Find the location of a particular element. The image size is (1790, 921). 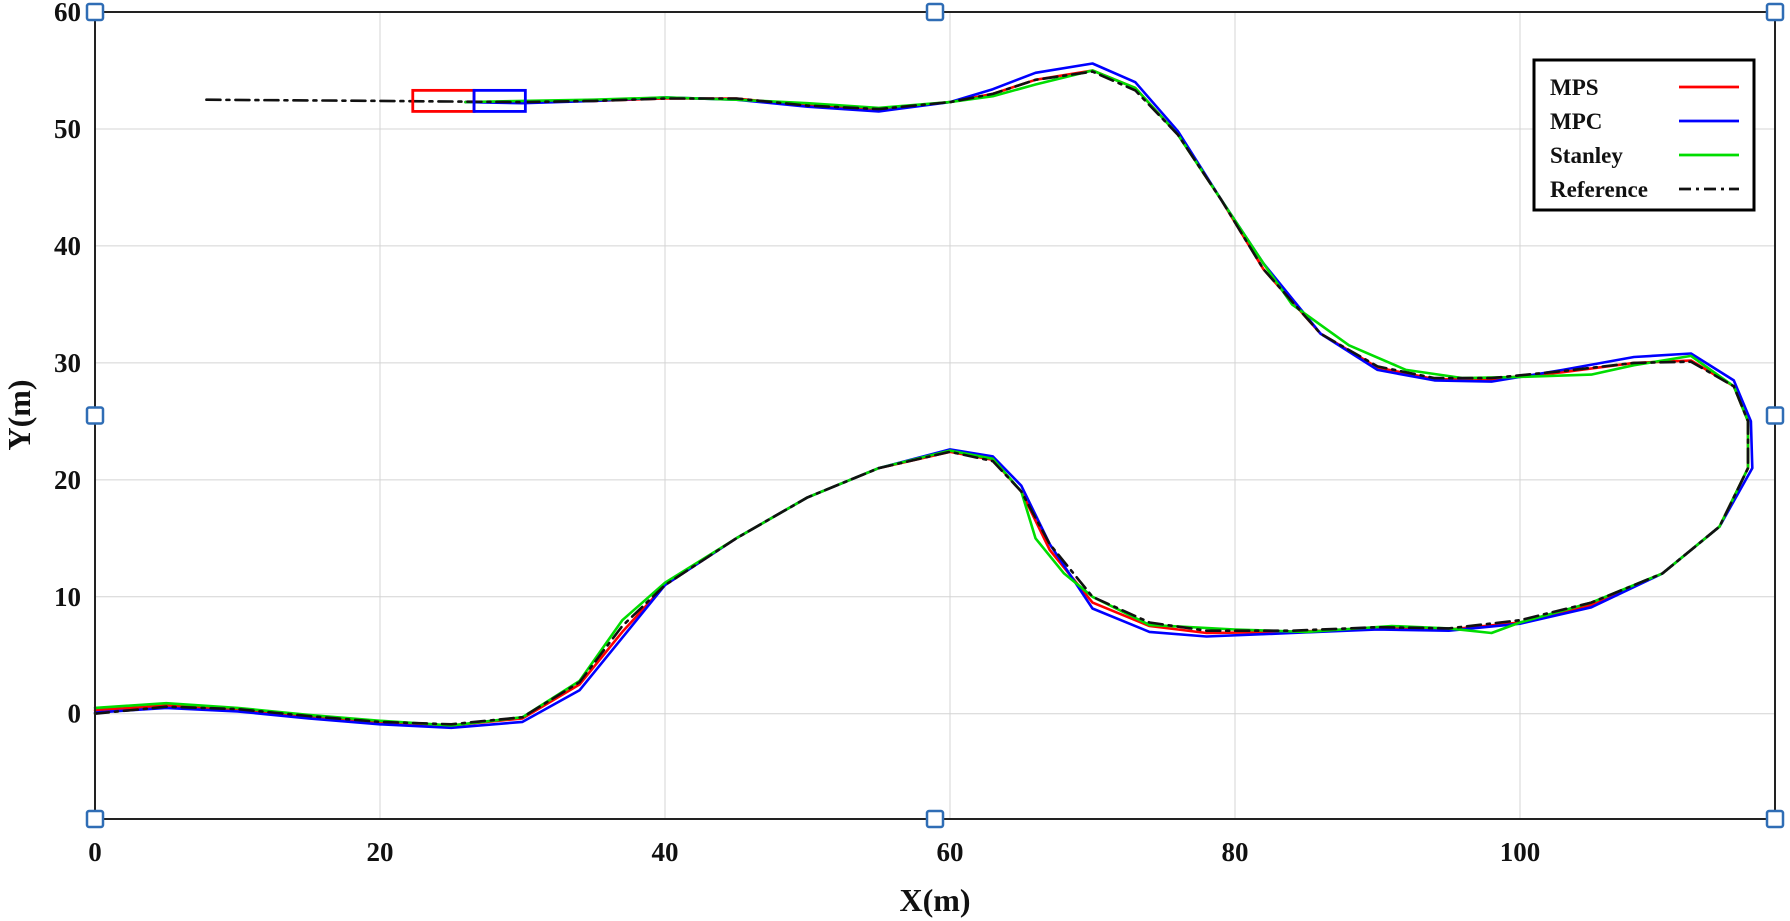

x-tick-label: 40 is located at coordinates (665, 852).